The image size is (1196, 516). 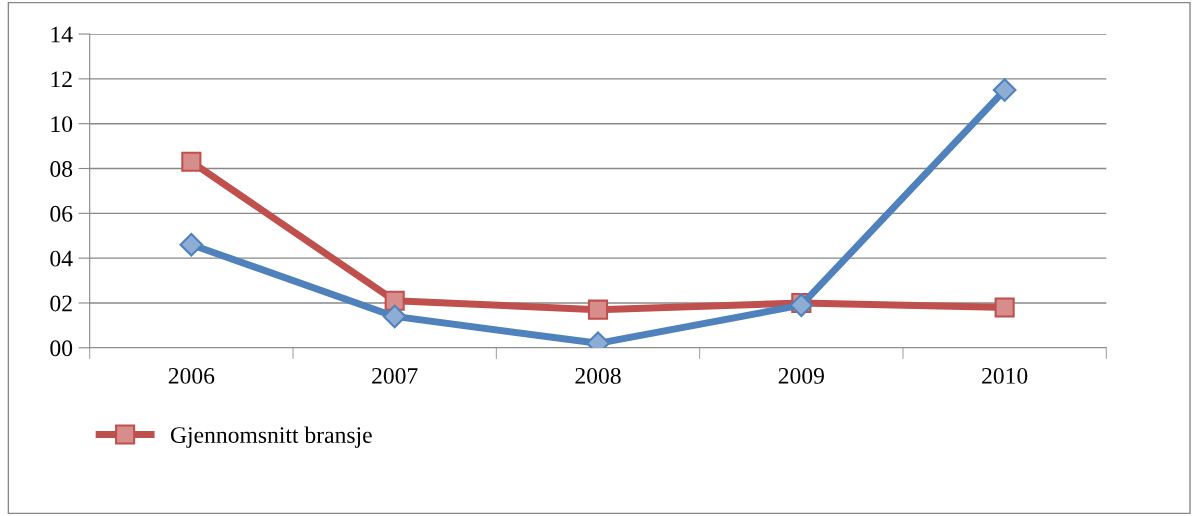 What do you see at coordinates (271, 437) in the screenshot?
I see `legend-label: Gjennomsnitt bransje` at bounding box center [271, 437].